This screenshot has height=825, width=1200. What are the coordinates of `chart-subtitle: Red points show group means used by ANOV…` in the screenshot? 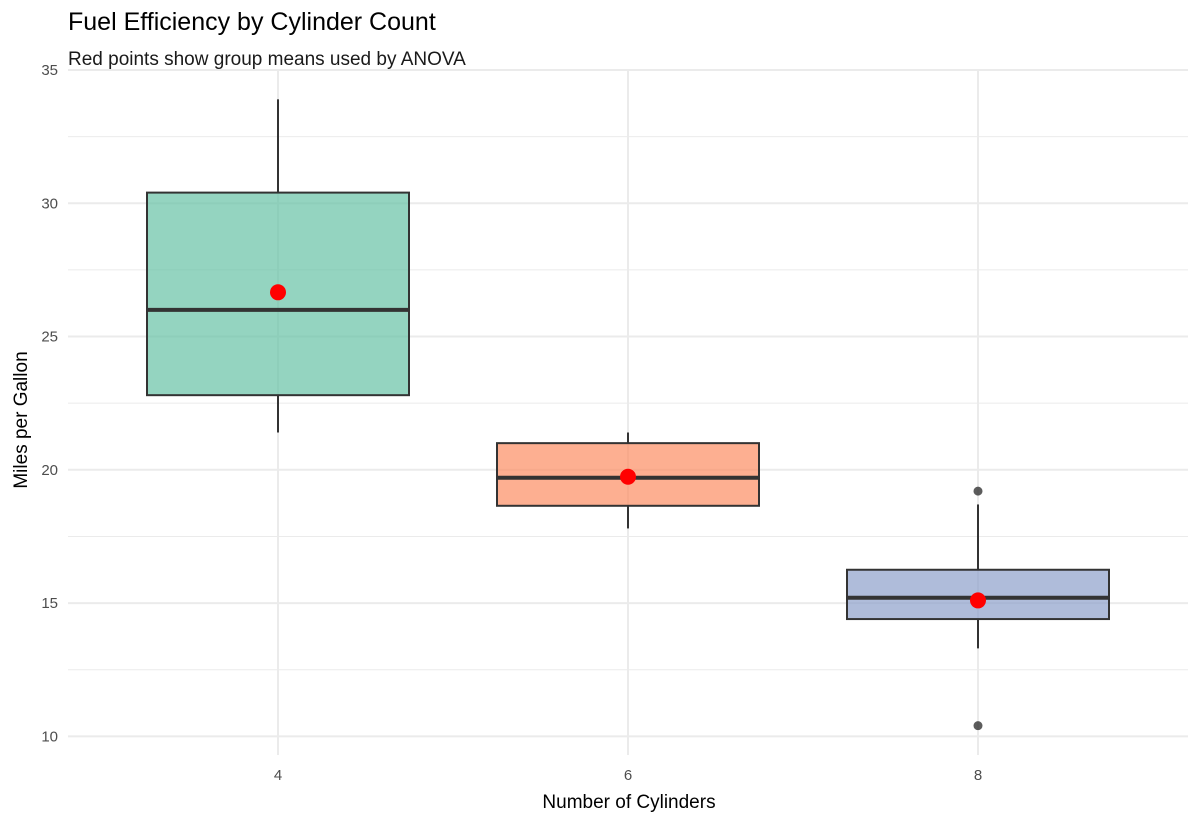 It's located at (267, 59).